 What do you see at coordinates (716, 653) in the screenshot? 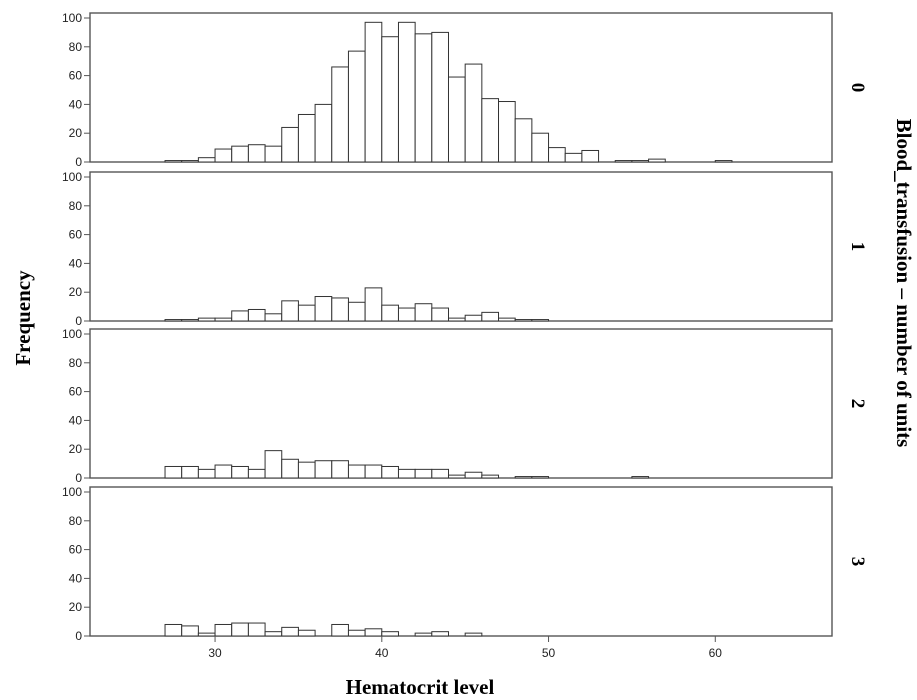
I see `x-tick-label: 60` at bounding box center [716, 653].